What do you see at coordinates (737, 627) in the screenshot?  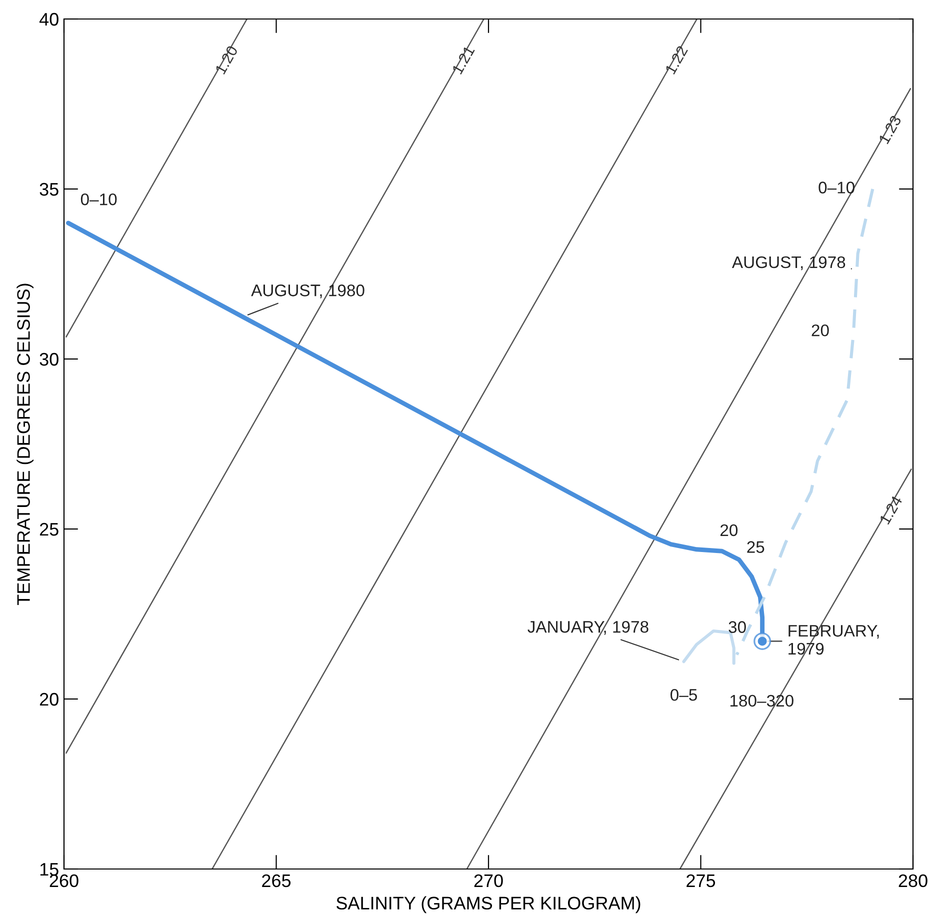 I see `annotation: 30` at bounding box center [737, 627].